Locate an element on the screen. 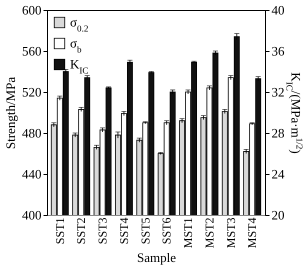  x-tick-label: MST4 is located at coordinates (252, 233).